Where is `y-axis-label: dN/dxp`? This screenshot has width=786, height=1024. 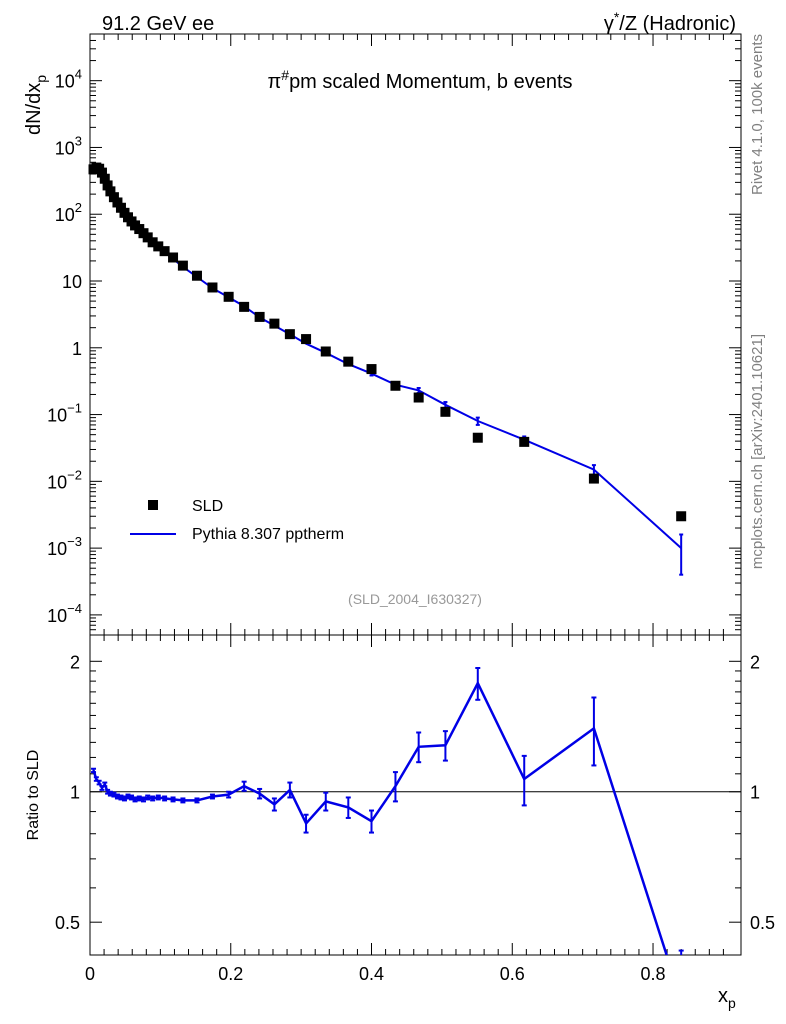 y-axis-label: dN/dxp is located at coordinates (36, 105).